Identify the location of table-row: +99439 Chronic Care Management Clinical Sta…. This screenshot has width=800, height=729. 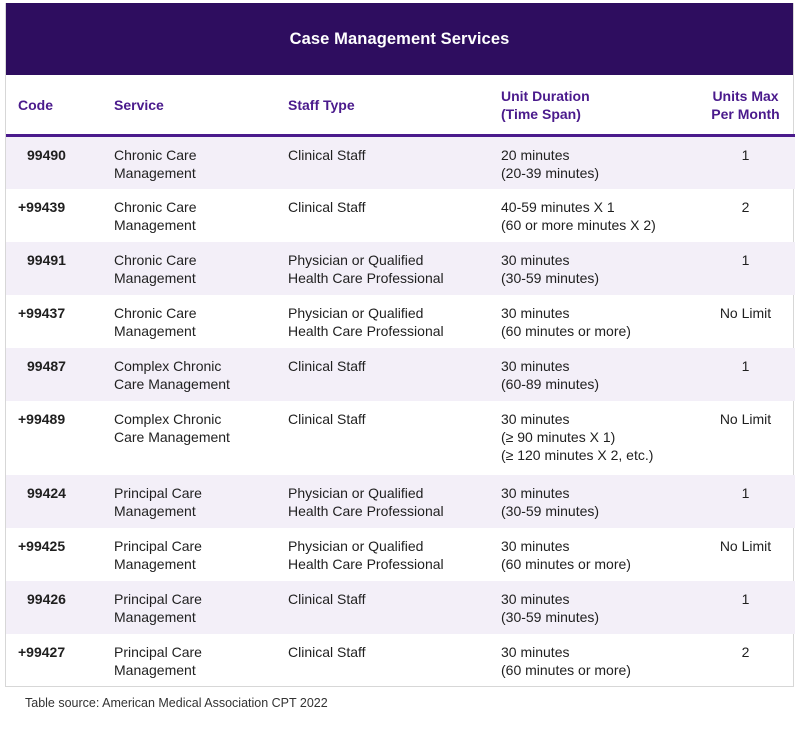
(400, 215).